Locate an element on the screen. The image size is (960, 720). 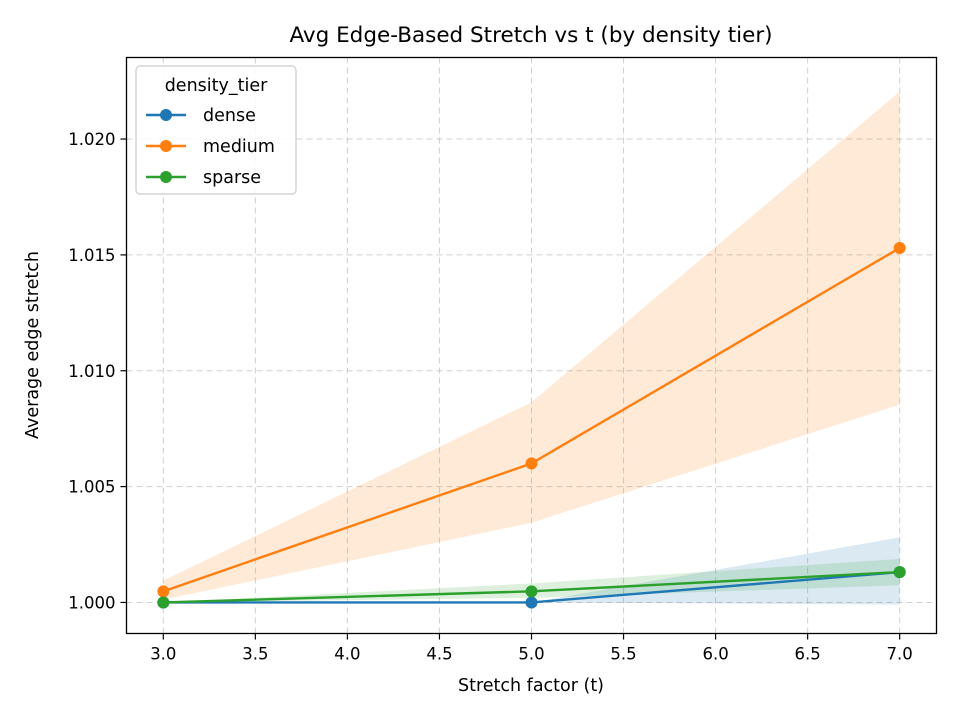
legend-marker-medium is located at coordinates (166, 146).